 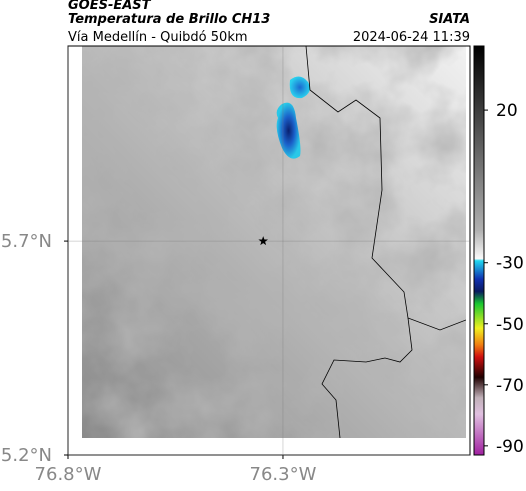 I want to click on colorbar, so click(x=479, y=250).